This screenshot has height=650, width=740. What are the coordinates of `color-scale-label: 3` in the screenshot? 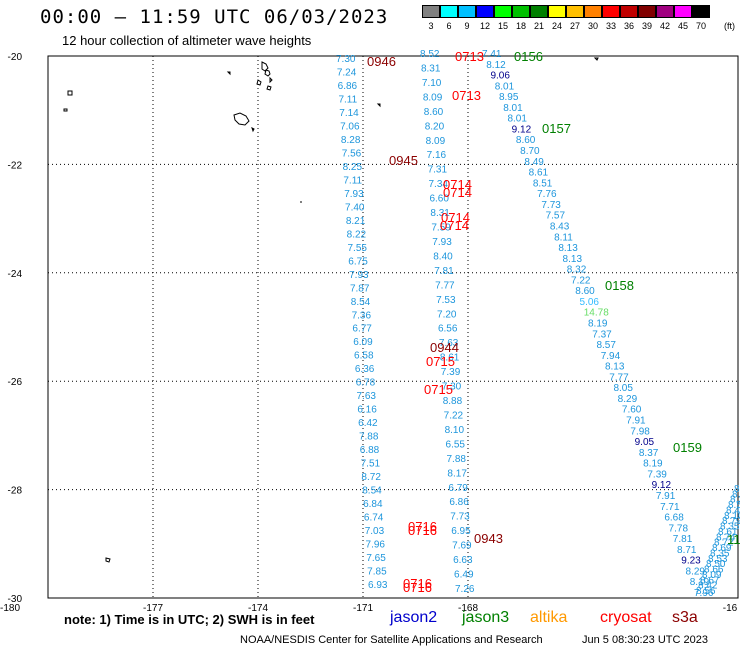 It's located at (431, 26).